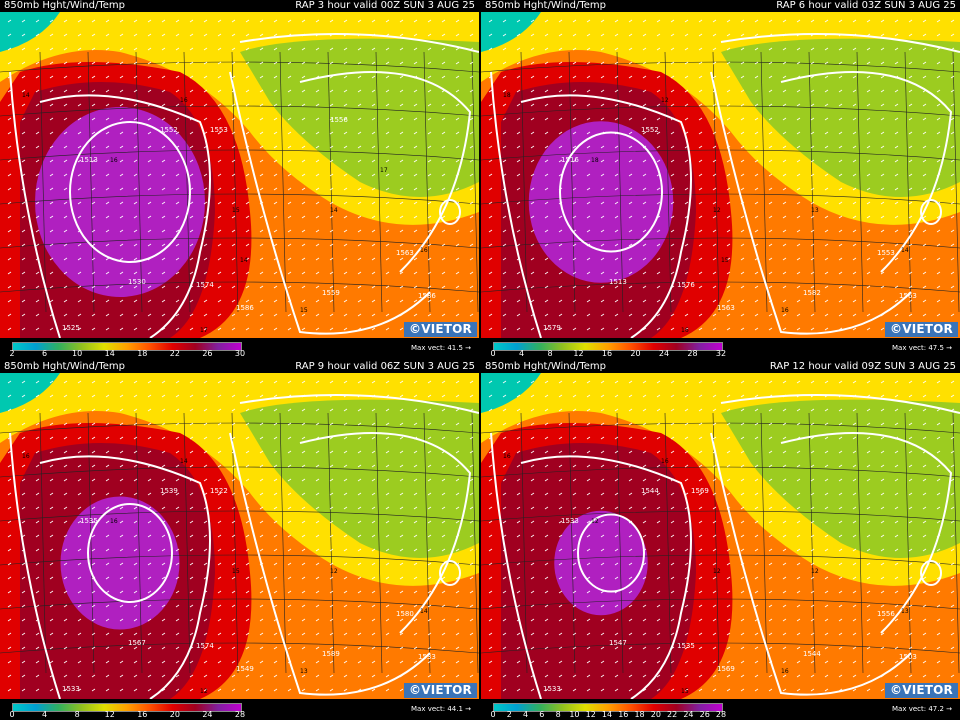 The image size is (960, 720). I want to click on height-label: 1544, so click(650, 491).